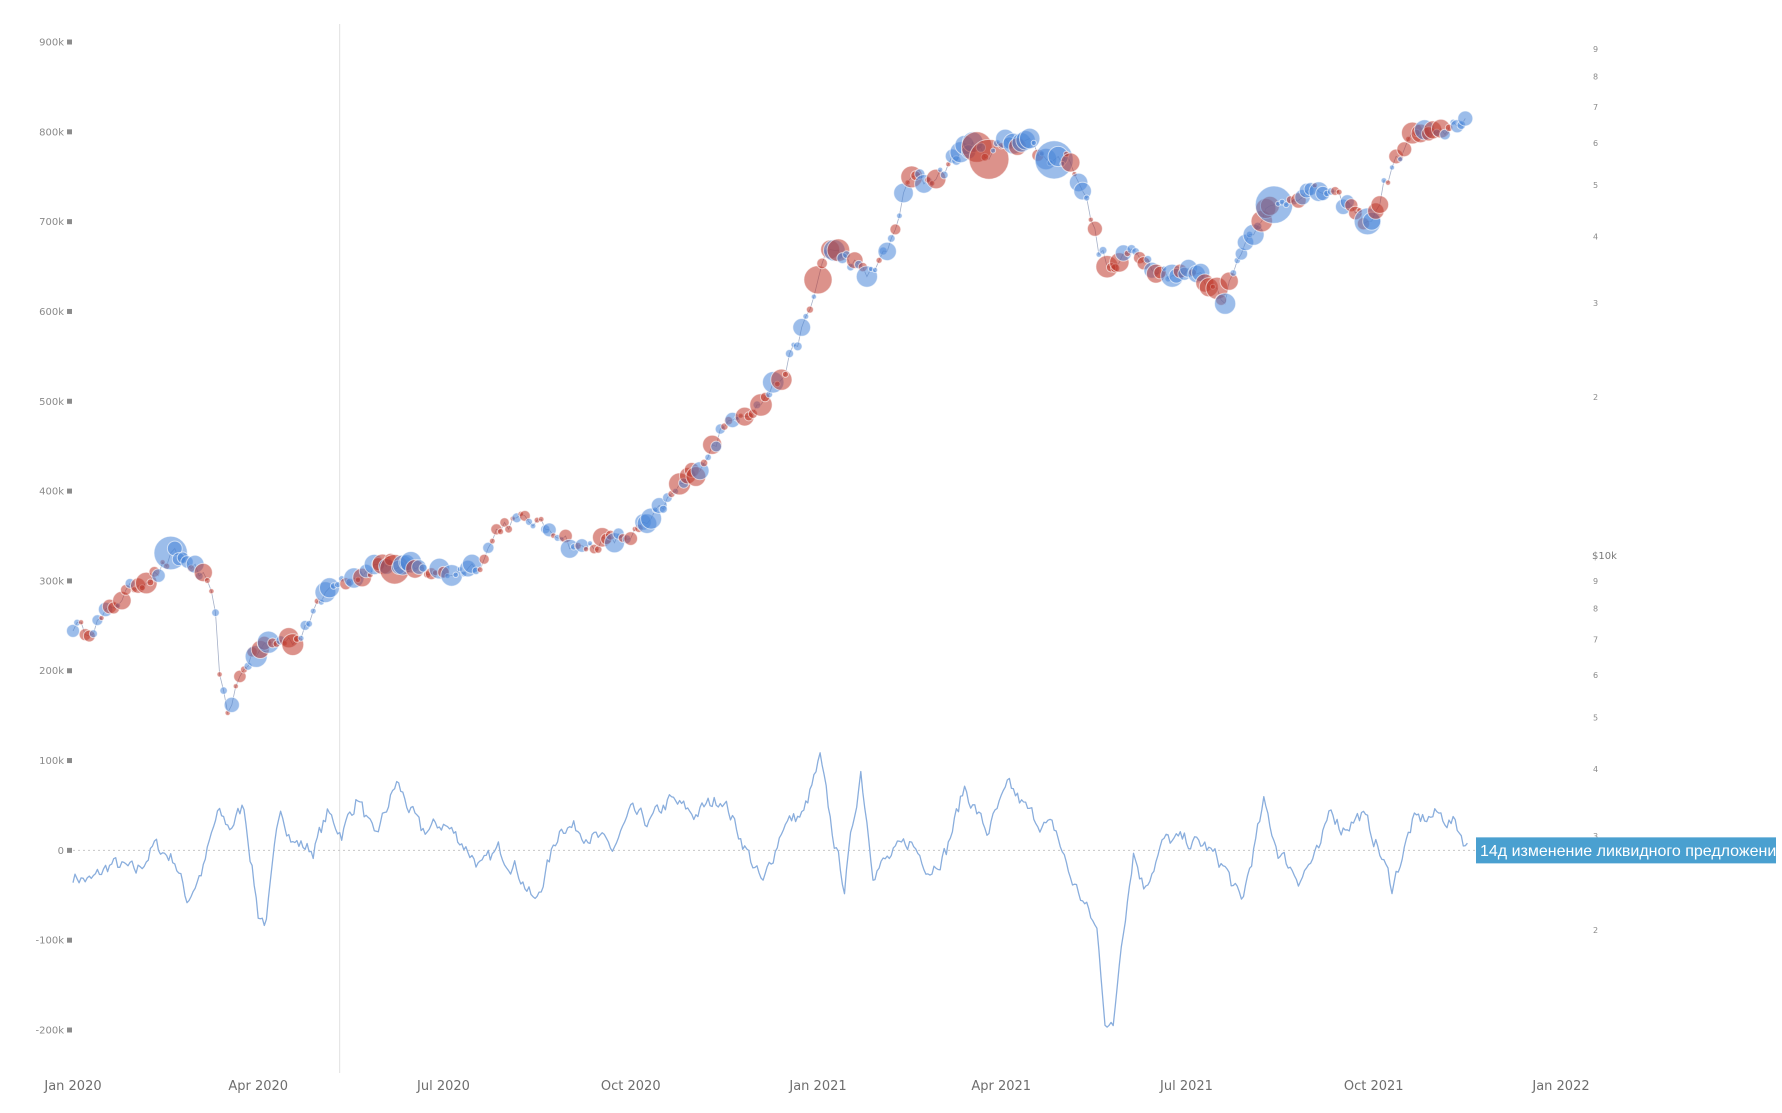  What do you see at coordinates (631, 1086) in the screenshot?
I see `x-tick-label: Oct 2020` at bounding box center [631, 1086].